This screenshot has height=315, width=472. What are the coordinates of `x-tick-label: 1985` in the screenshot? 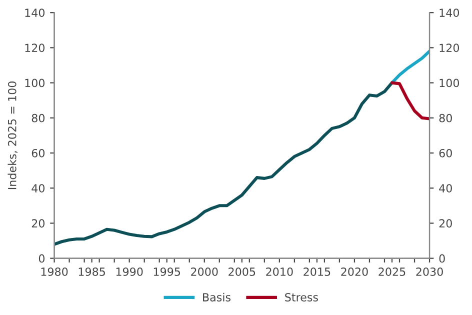 It's located at (91, 272).